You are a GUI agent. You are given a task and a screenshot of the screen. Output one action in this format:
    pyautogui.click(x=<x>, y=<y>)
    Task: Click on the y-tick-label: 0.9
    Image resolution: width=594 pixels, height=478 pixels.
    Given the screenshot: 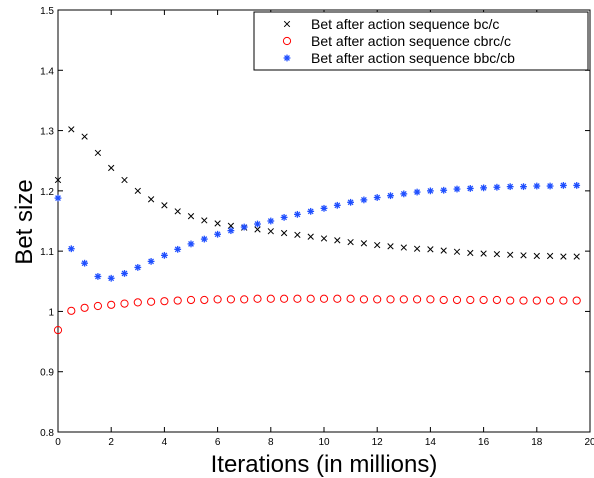 What is the action you would take?
    pyautogui.click(x=47, y=373)
    